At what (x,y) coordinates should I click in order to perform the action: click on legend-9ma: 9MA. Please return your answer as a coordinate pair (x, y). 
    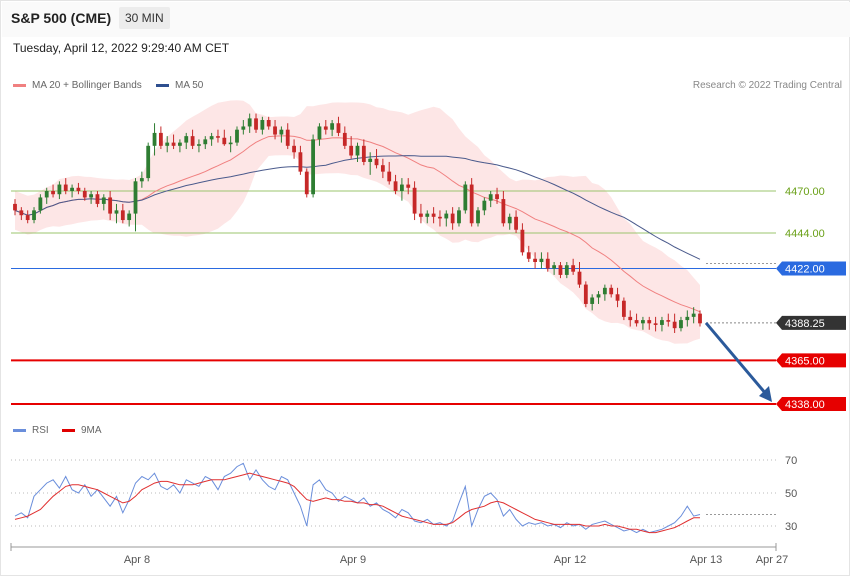
    Looking at the image, I should click on (82, 430).